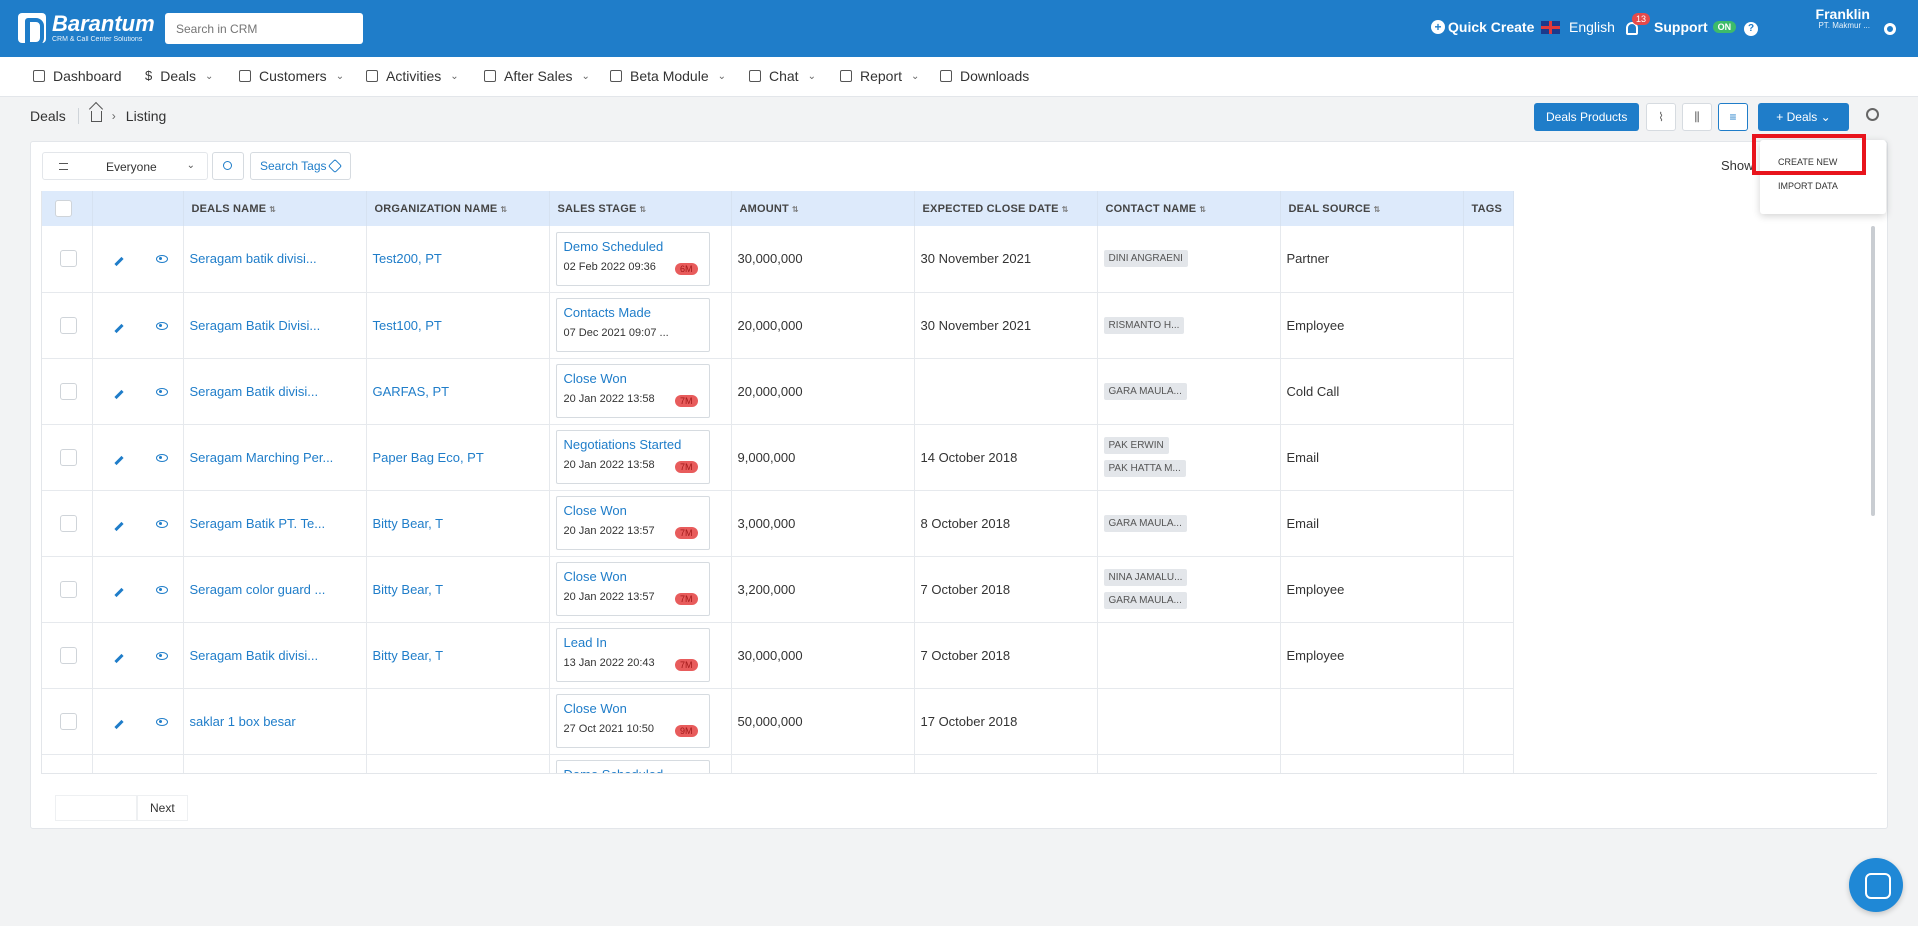 This screenshot has height=926, width=1918. What do you see at coordinates (1632, 28) in the screenshot?
I see `bell-icon` at bounding box center [1632, 28].